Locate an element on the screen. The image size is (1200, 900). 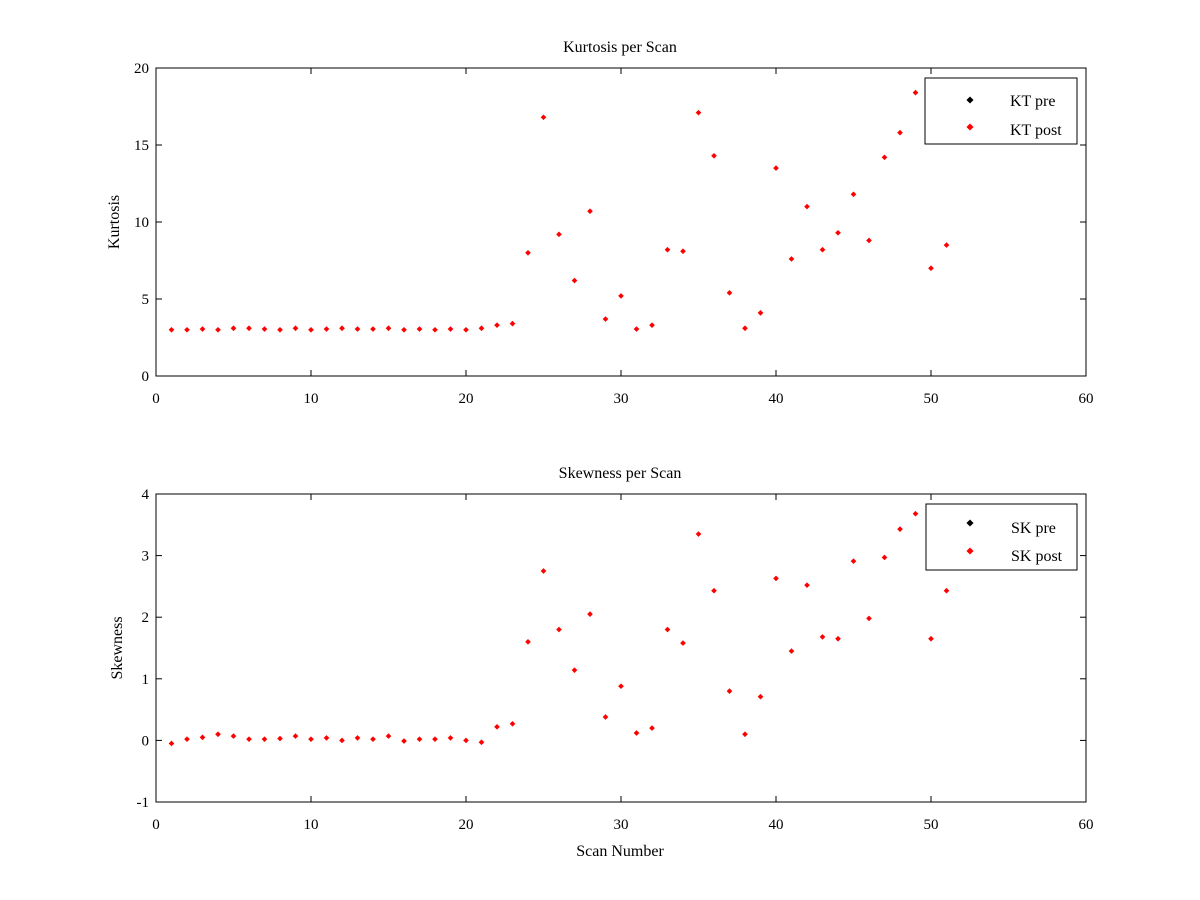
kurtosis-y-tick-label: 15 is located at coordinates (141, 146).